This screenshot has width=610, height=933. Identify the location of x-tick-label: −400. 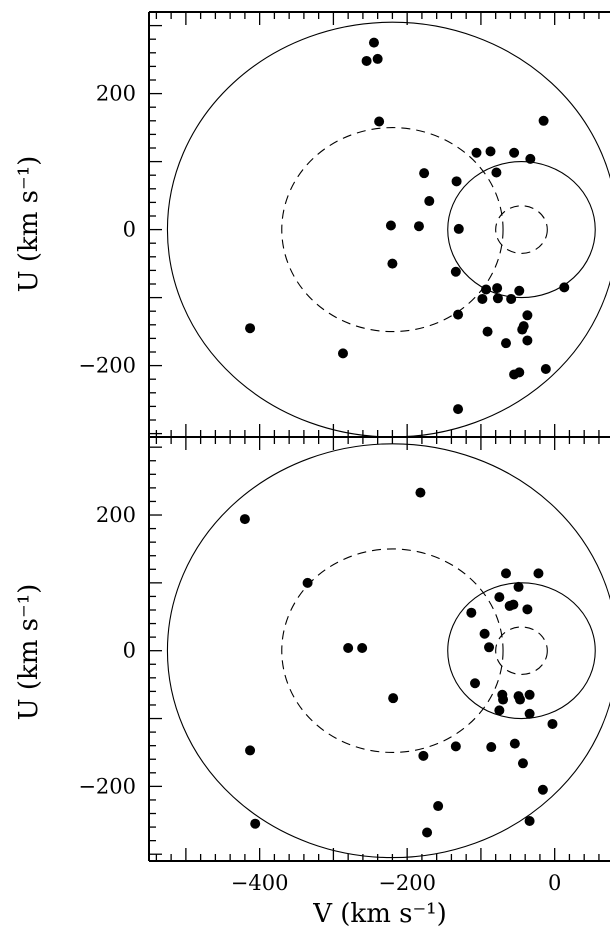
(260, 883).